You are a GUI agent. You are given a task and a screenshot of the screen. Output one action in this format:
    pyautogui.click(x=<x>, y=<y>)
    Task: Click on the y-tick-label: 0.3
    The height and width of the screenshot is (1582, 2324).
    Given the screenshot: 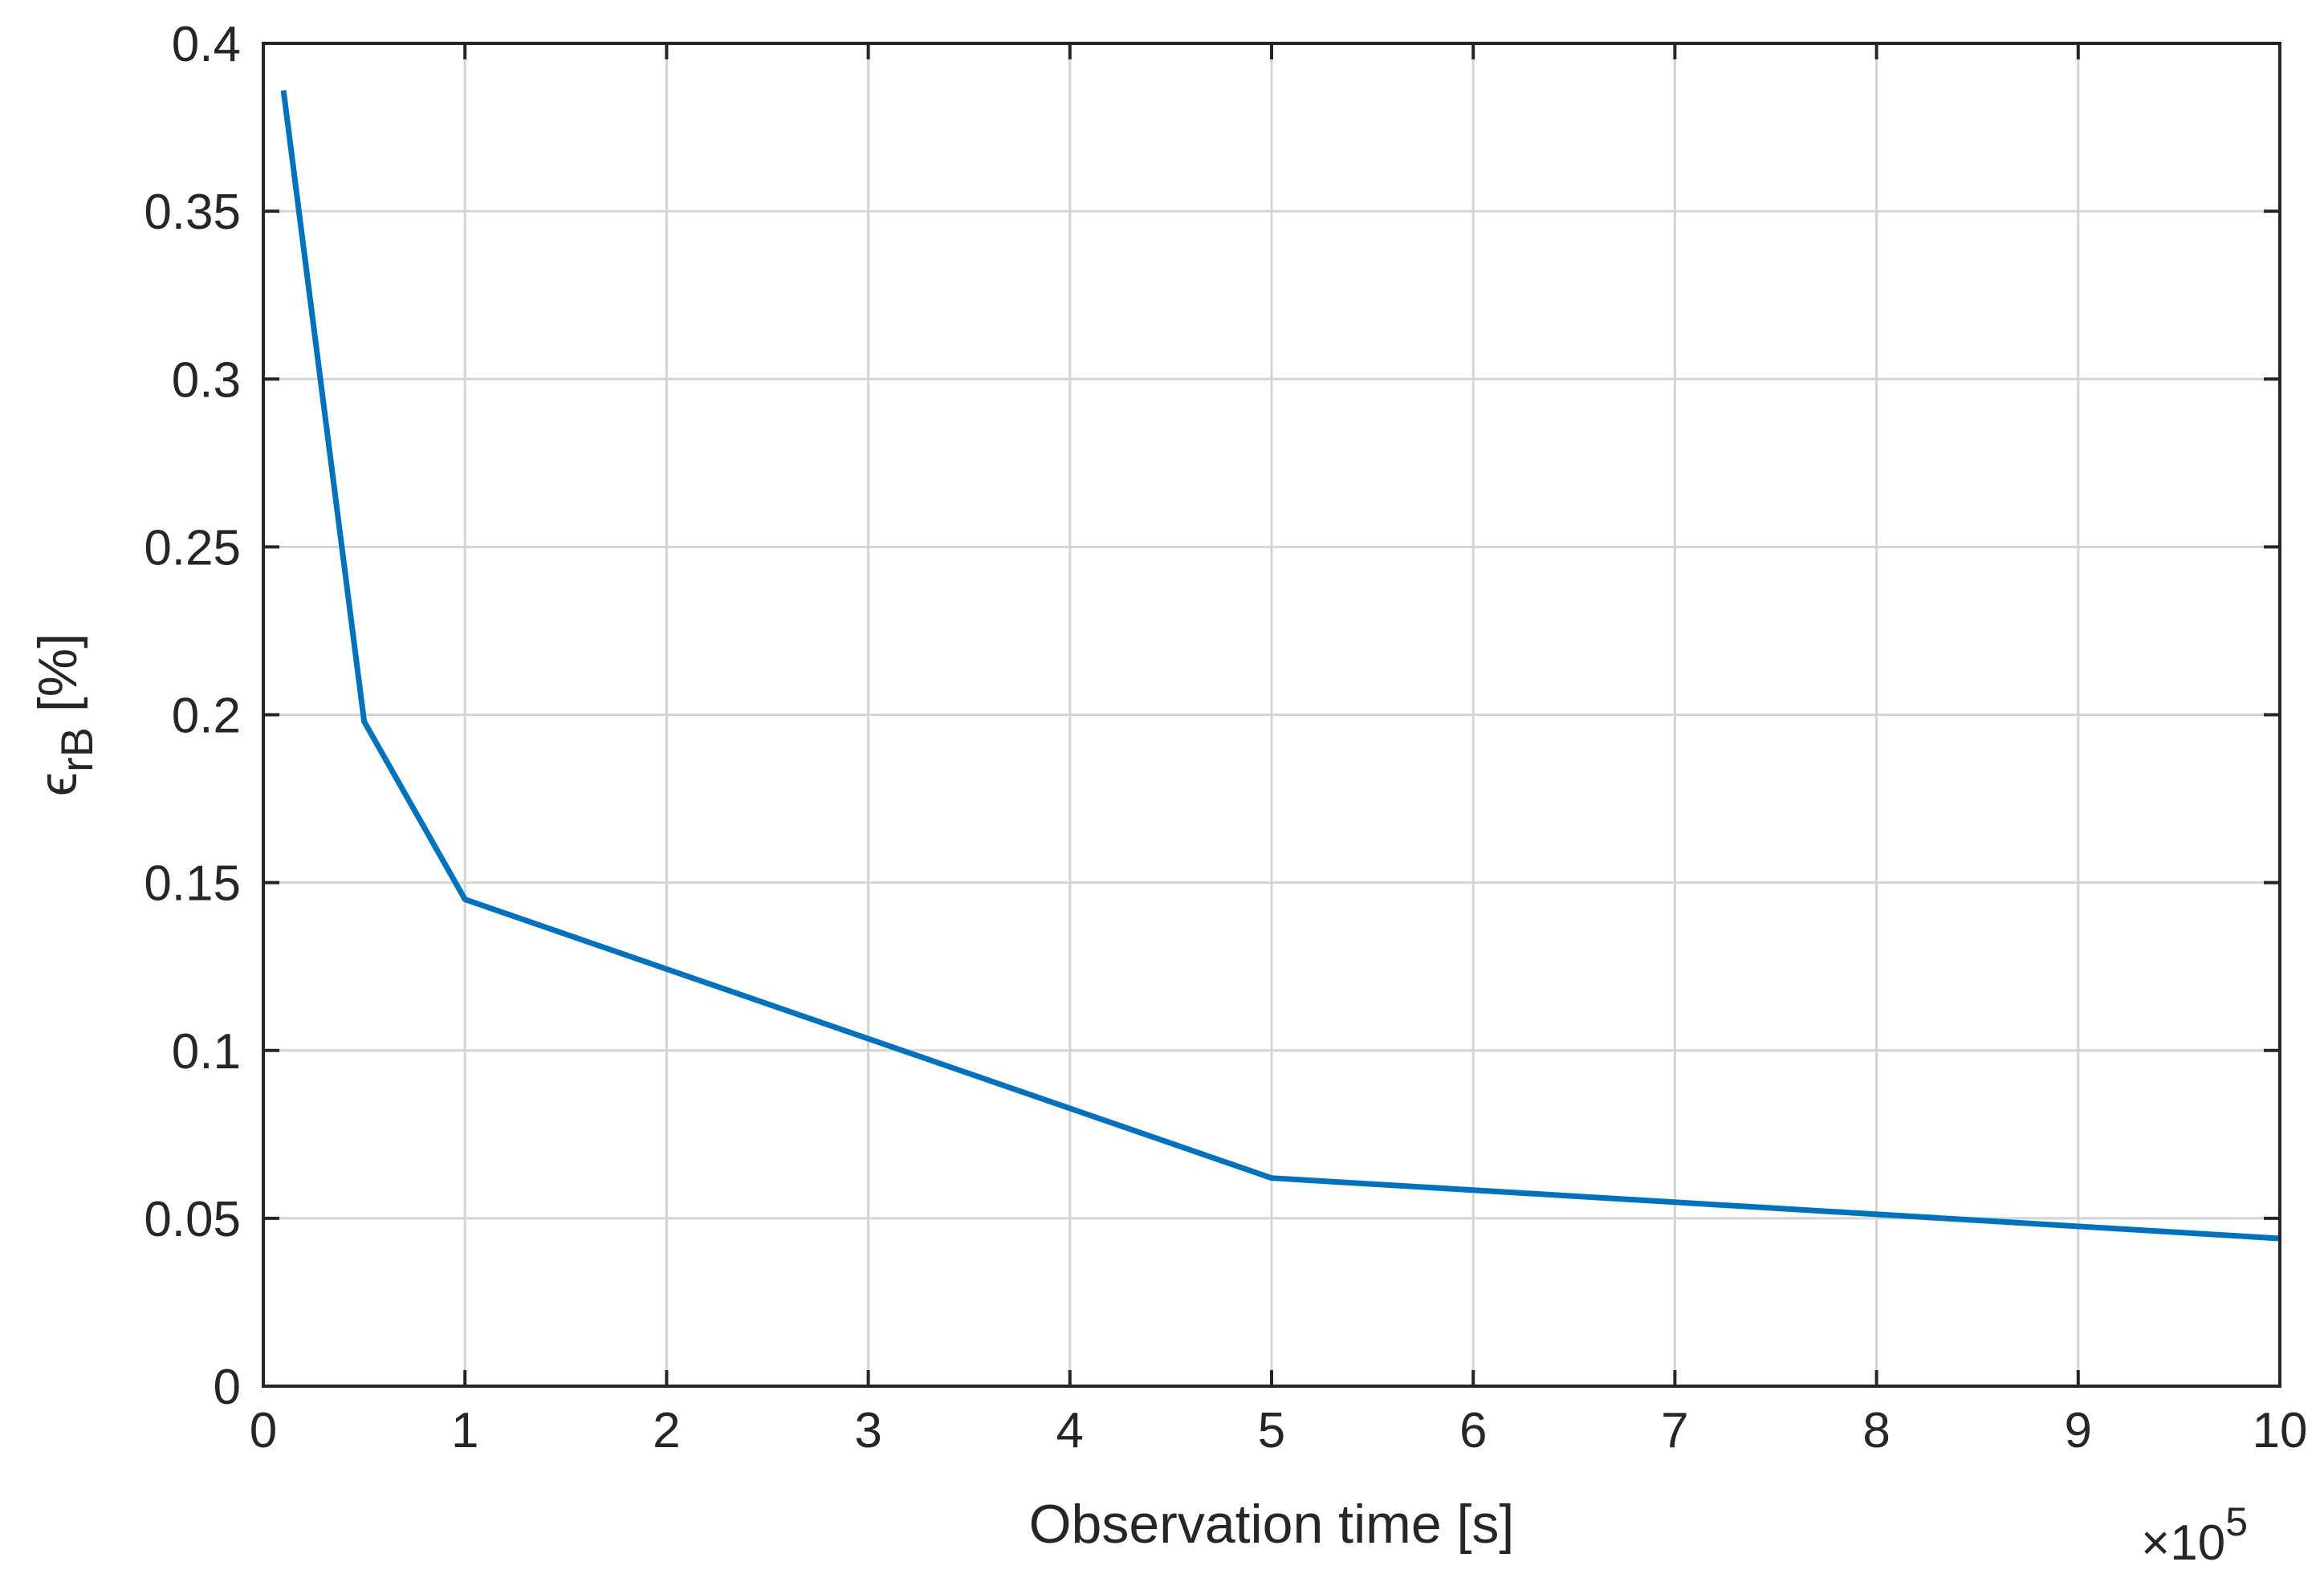 What is the action you would take?
    pyautogui.click(x=206, y=380)
    